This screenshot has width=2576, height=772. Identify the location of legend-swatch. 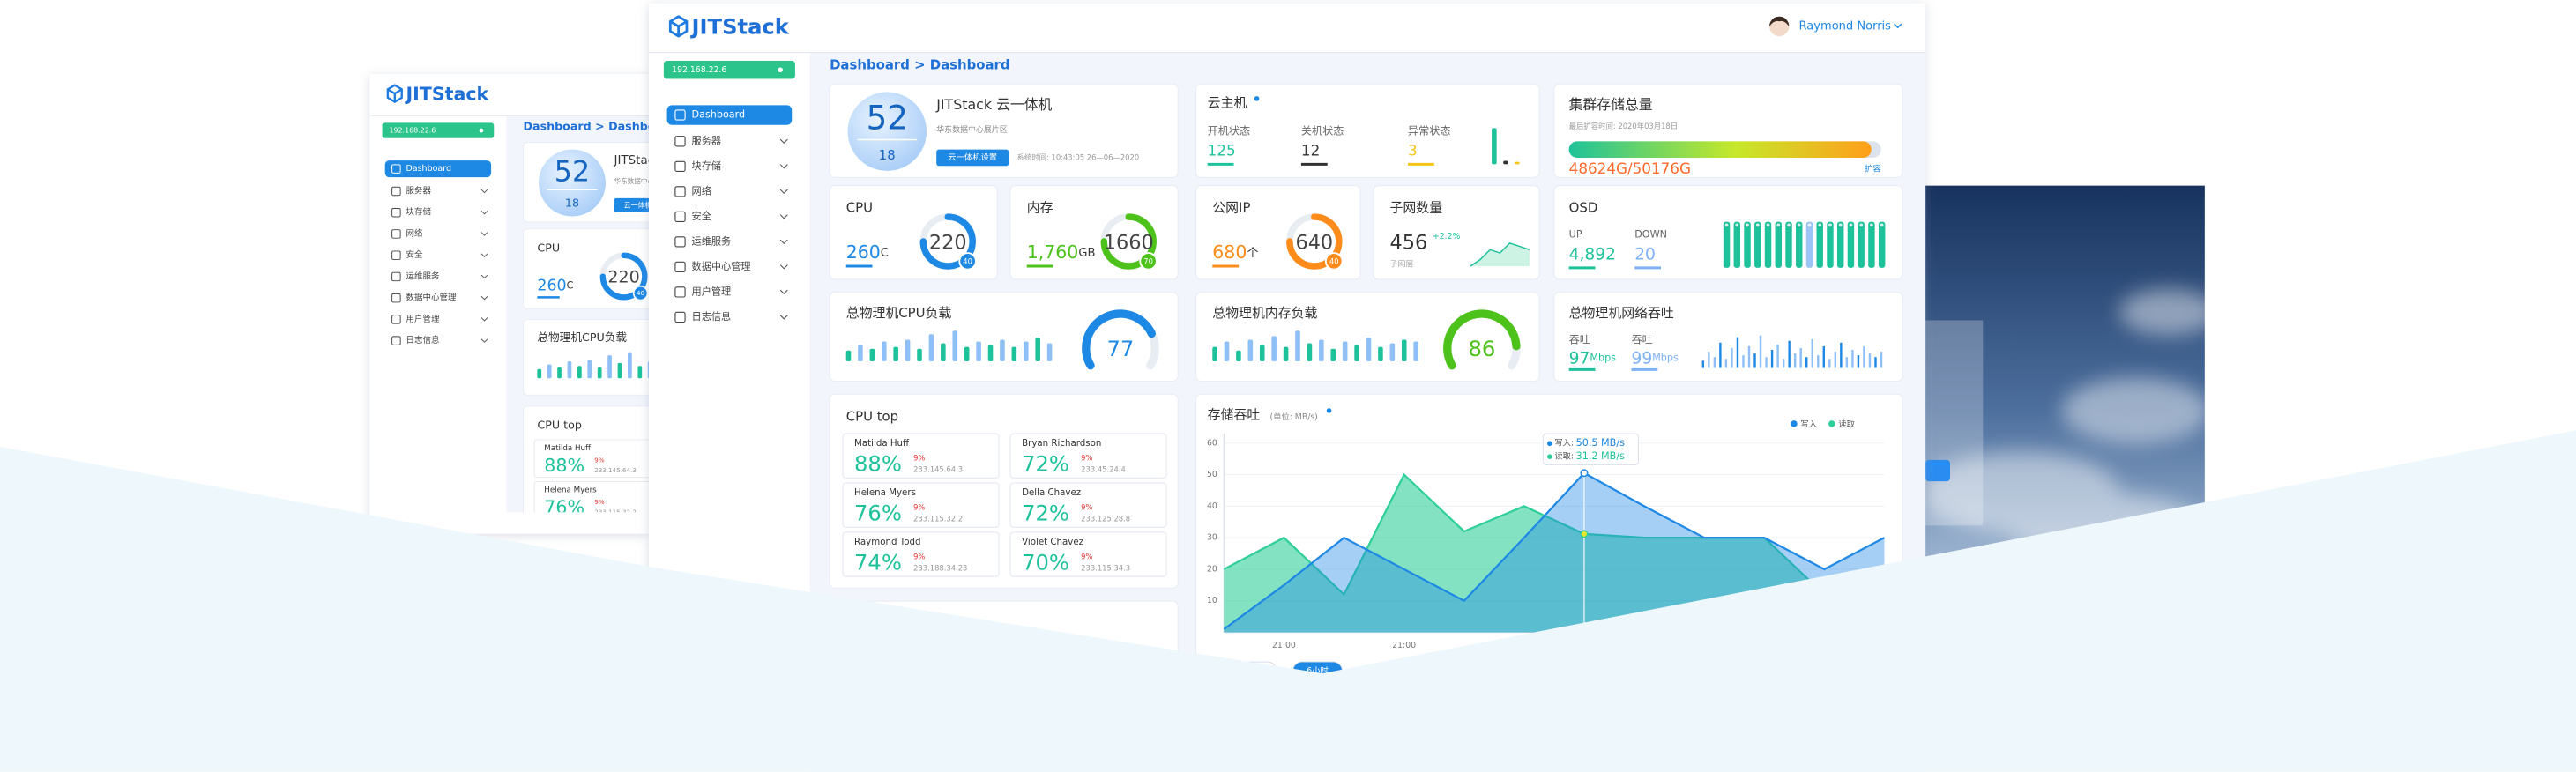
(1795, 423).